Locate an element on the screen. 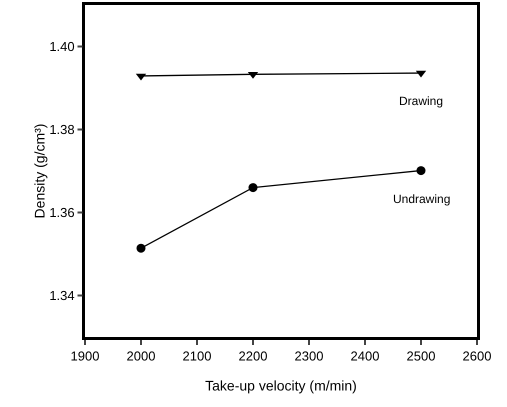 The width and height of the screenshot is (507, 407). x-tick-label: 2100 is located at coordinates (197, 356).